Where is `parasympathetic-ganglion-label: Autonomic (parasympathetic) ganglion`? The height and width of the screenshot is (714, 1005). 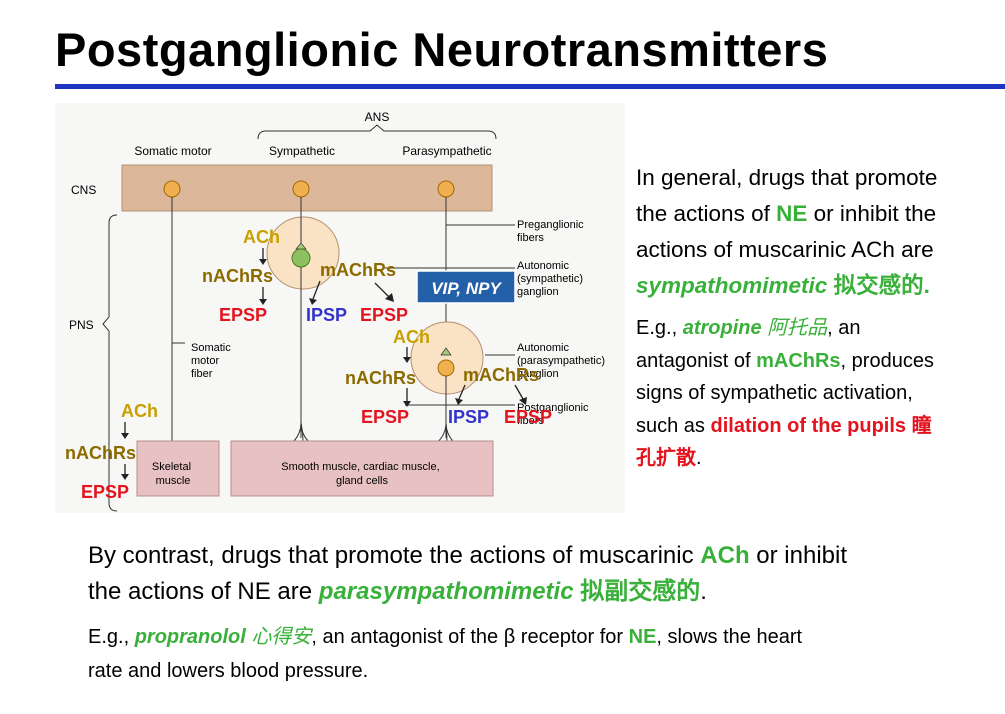
parasympathetic-ganglion-label: Autonomic (parasympathetic) ganglion is located at coordinates (562, 361).